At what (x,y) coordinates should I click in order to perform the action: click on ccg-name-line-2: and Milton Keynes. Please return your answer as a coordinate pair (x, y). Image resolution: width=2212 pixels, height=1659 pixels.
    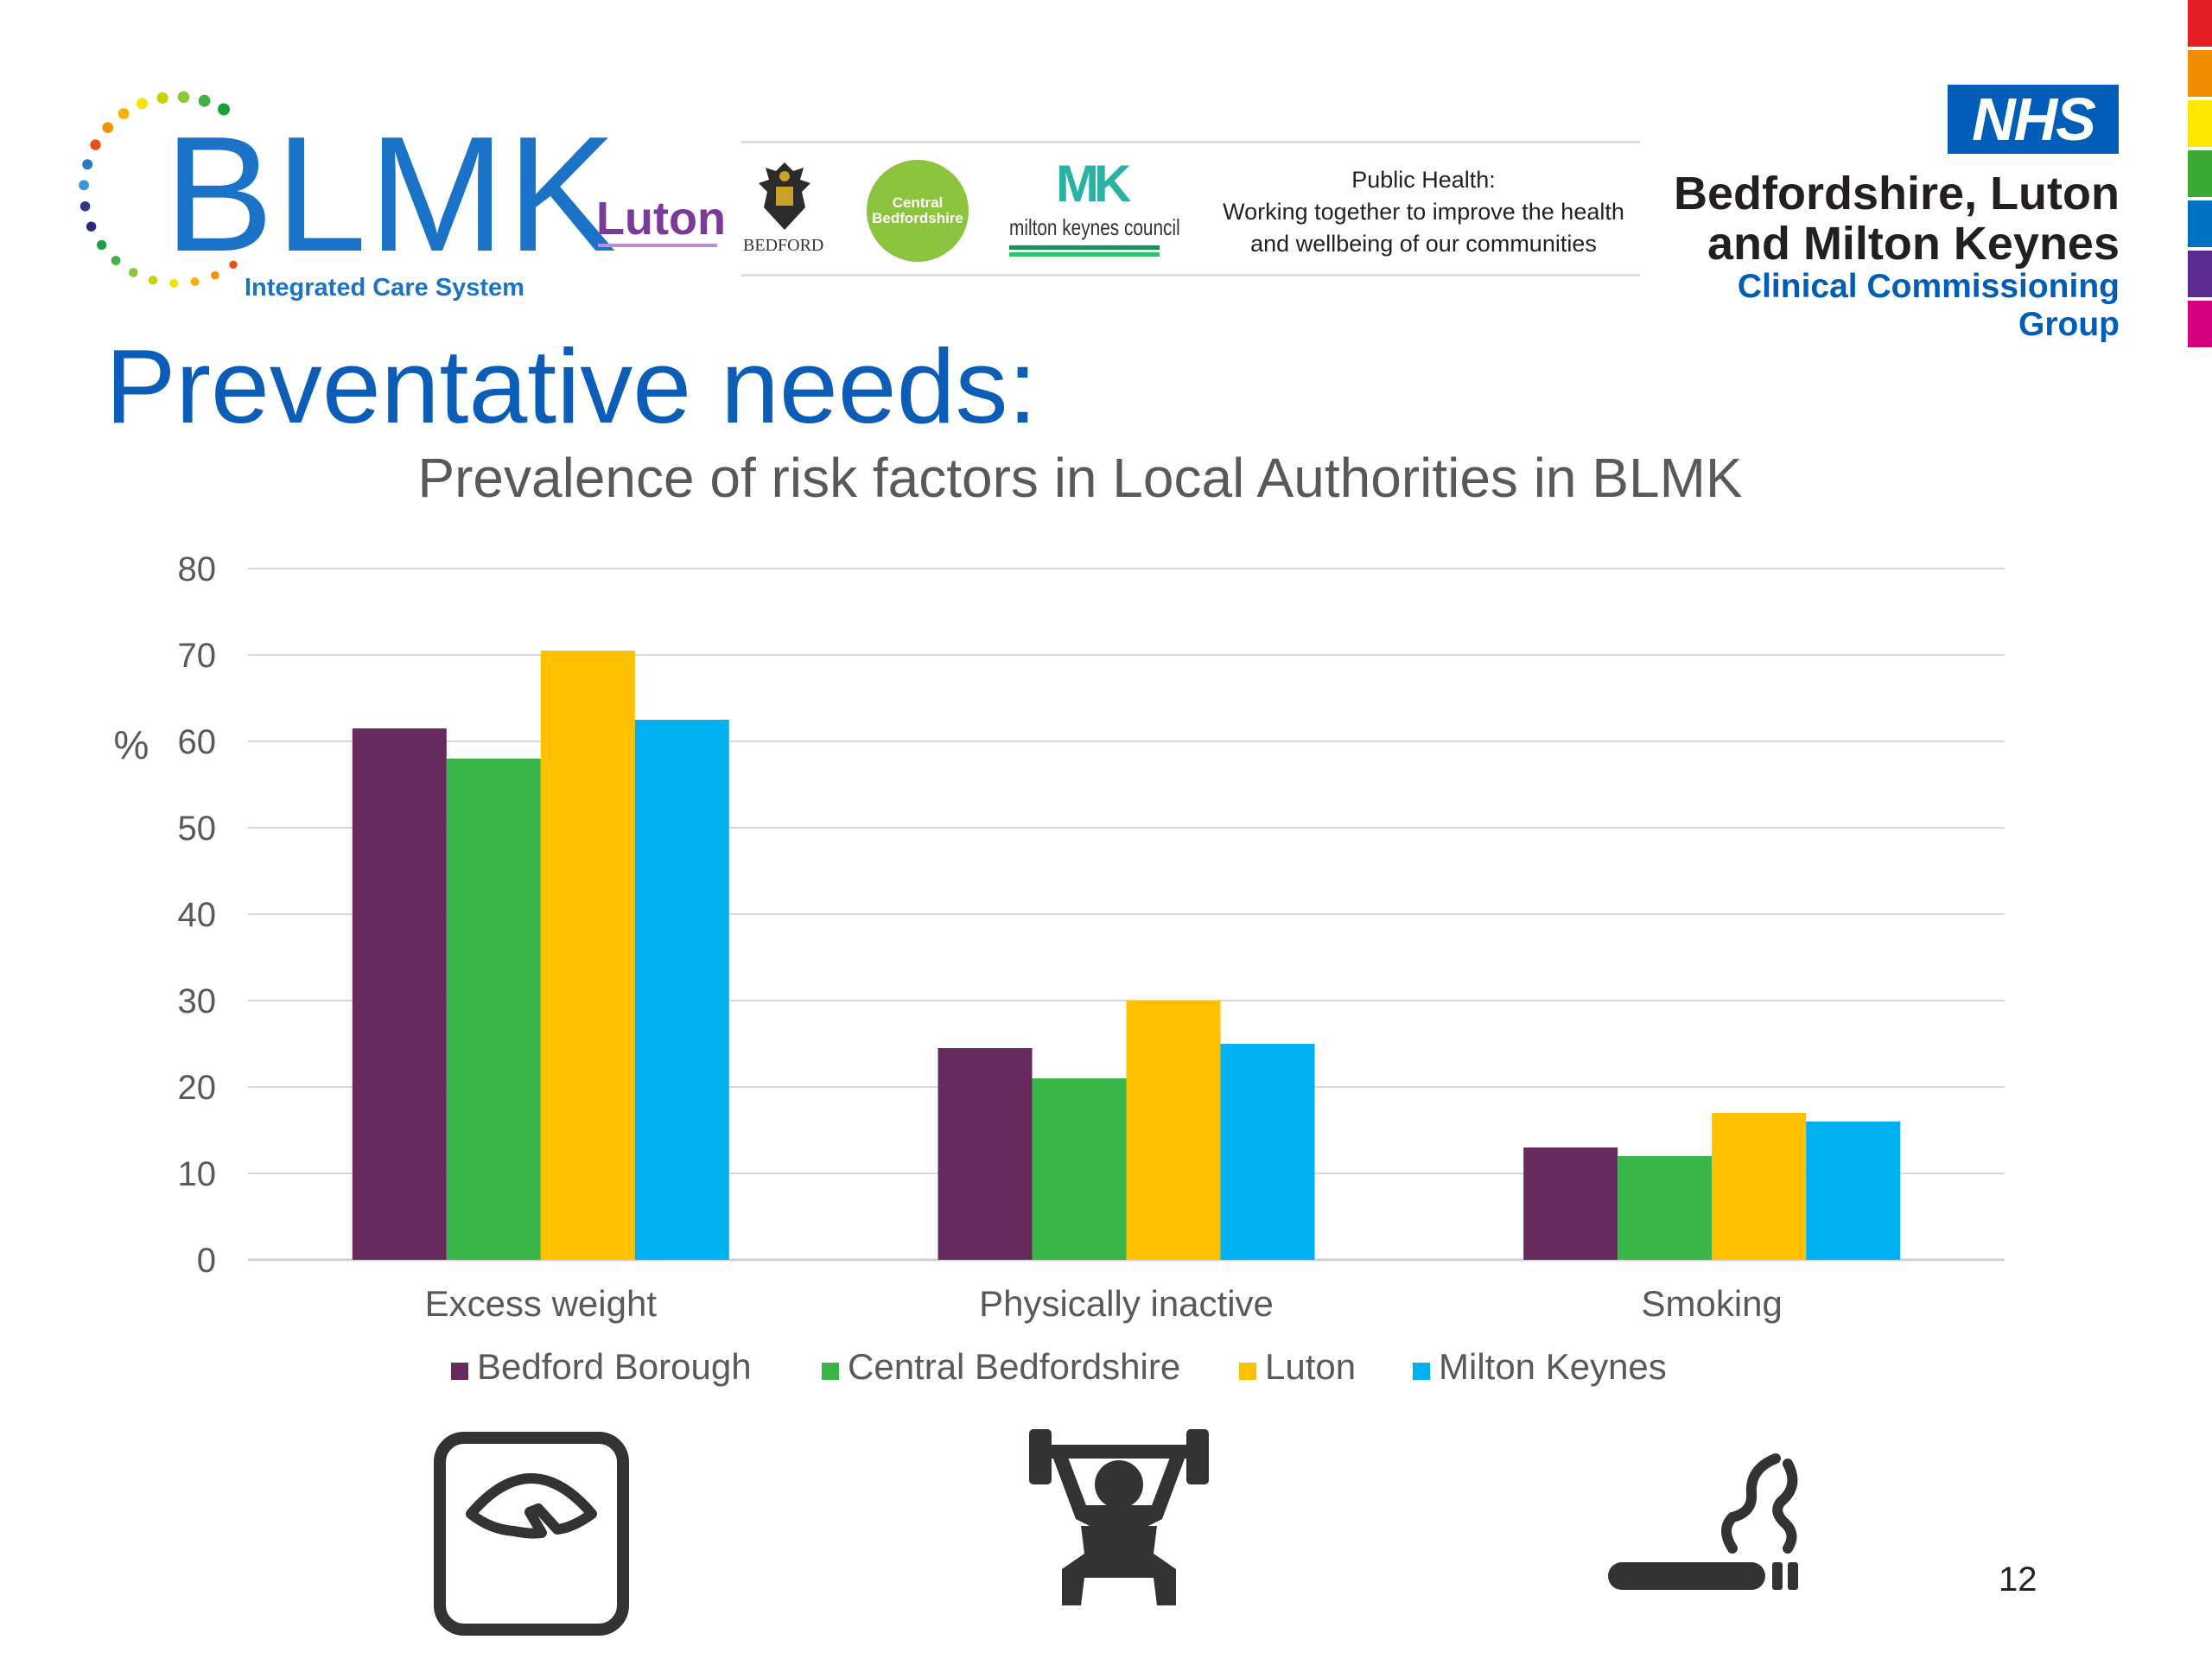
    Looking at the image, I should click on (1913, 244).